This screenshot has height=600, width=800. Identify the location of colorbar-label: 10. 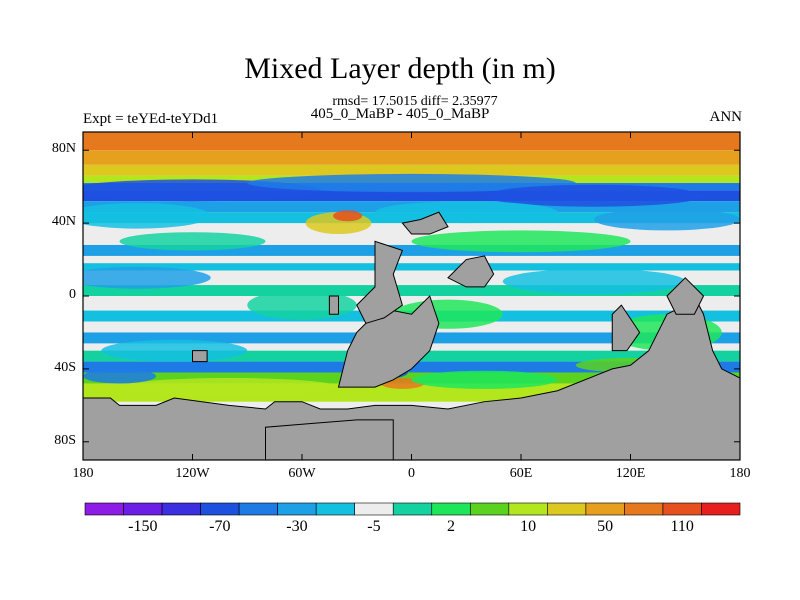
(528, 526).